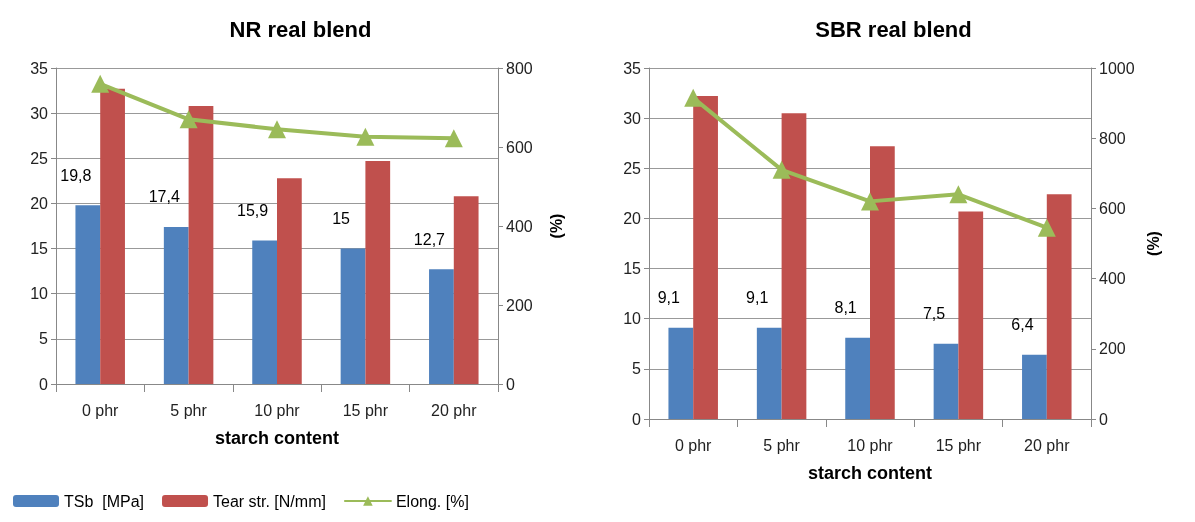 The height and width of the screenshot is (522, 1195). What do you see at coordinates (432, 501) in the screenshot?
I see `legend-label: Elong. [%]` at bounding box center [432, 501].